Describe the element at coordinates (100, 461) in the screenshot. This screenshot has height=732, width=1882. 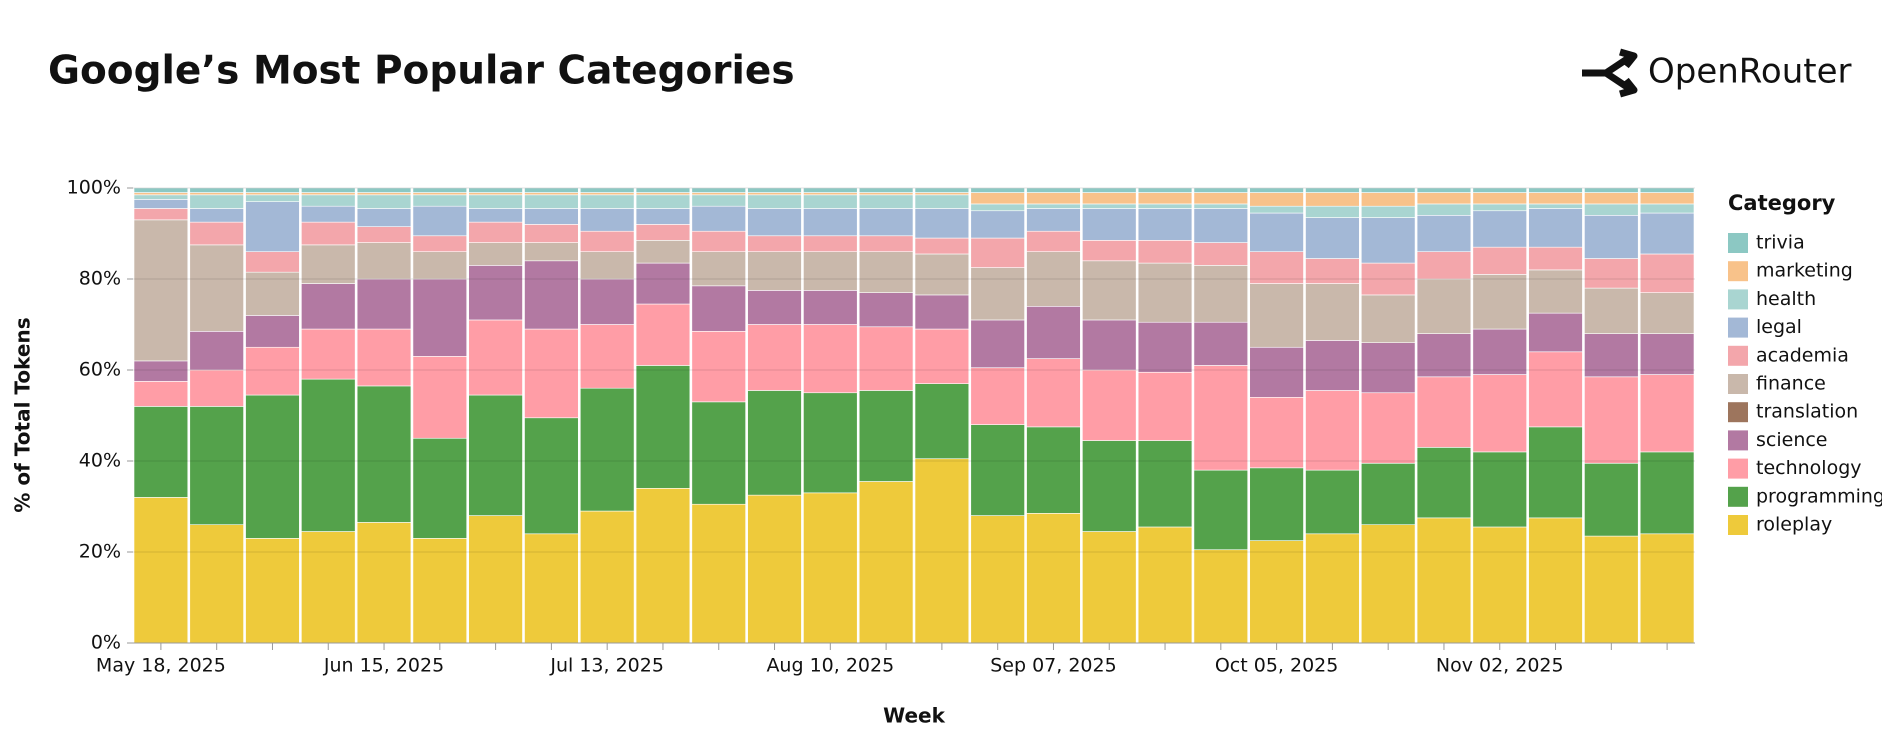
I see `y-tick-label: 40%` at that location.